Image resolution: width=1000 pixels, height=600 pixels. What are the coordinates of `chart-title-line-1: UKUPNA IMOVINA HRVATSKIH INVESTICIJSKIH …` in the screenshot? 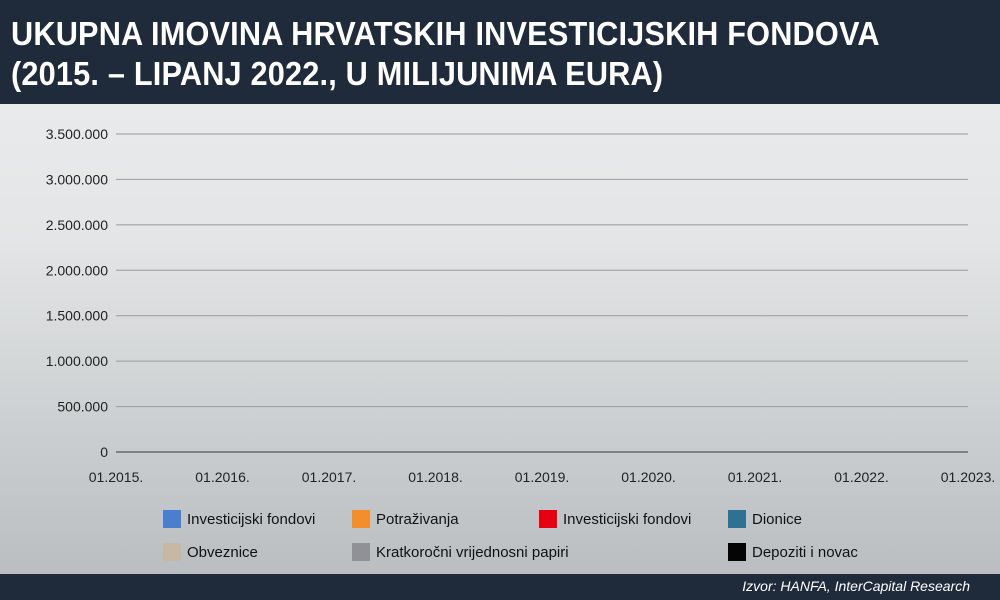 It's located at (445, 33).